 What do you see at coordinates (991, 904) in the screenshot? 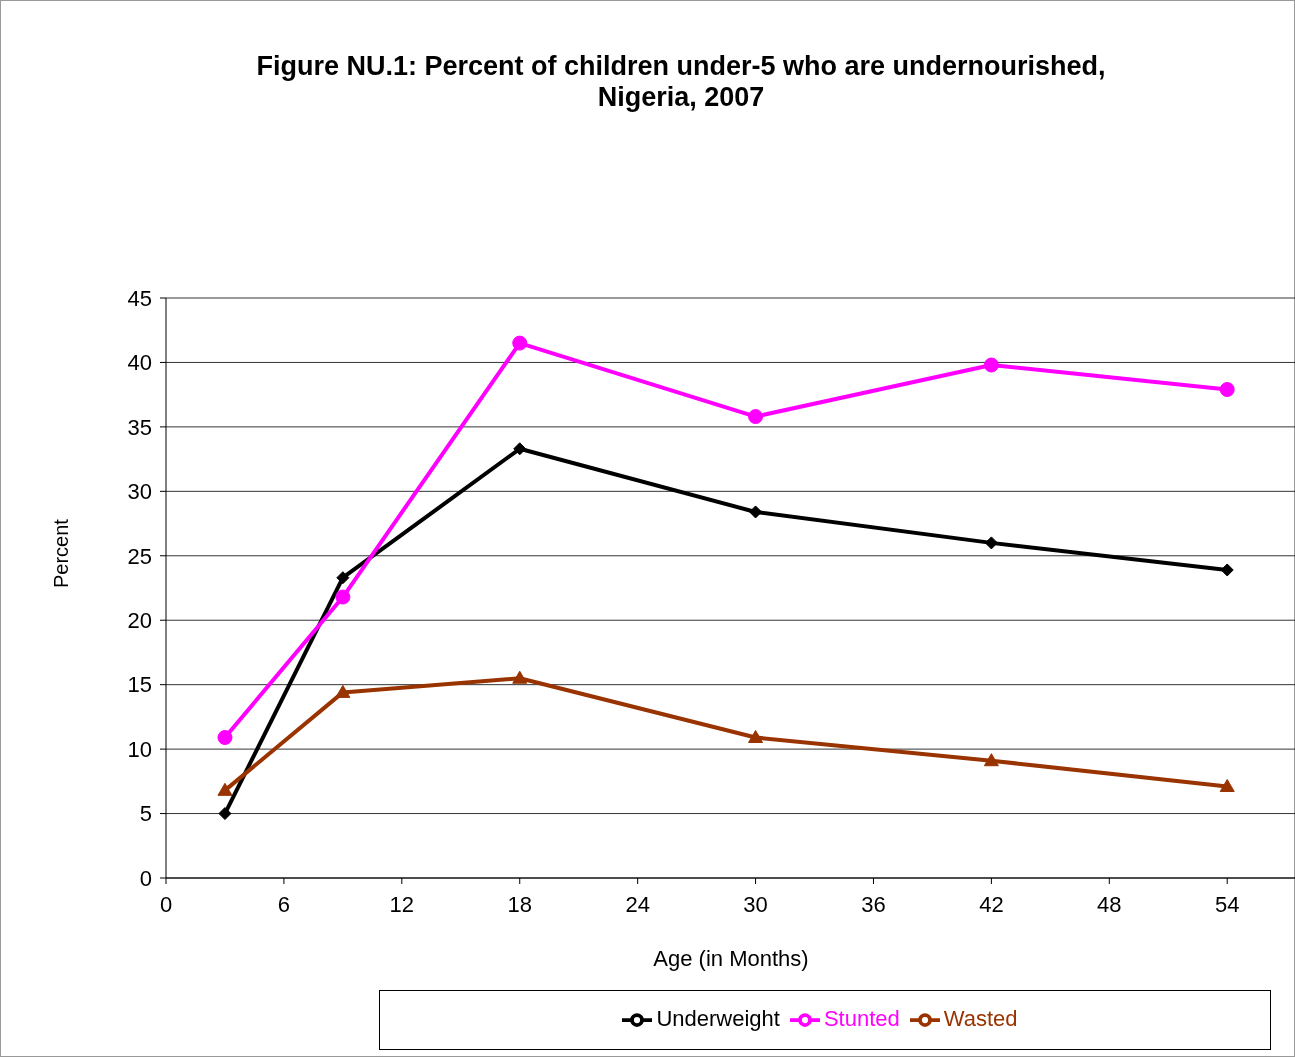
I see `x-tick-label: 42` at bounding box center [991, 904].